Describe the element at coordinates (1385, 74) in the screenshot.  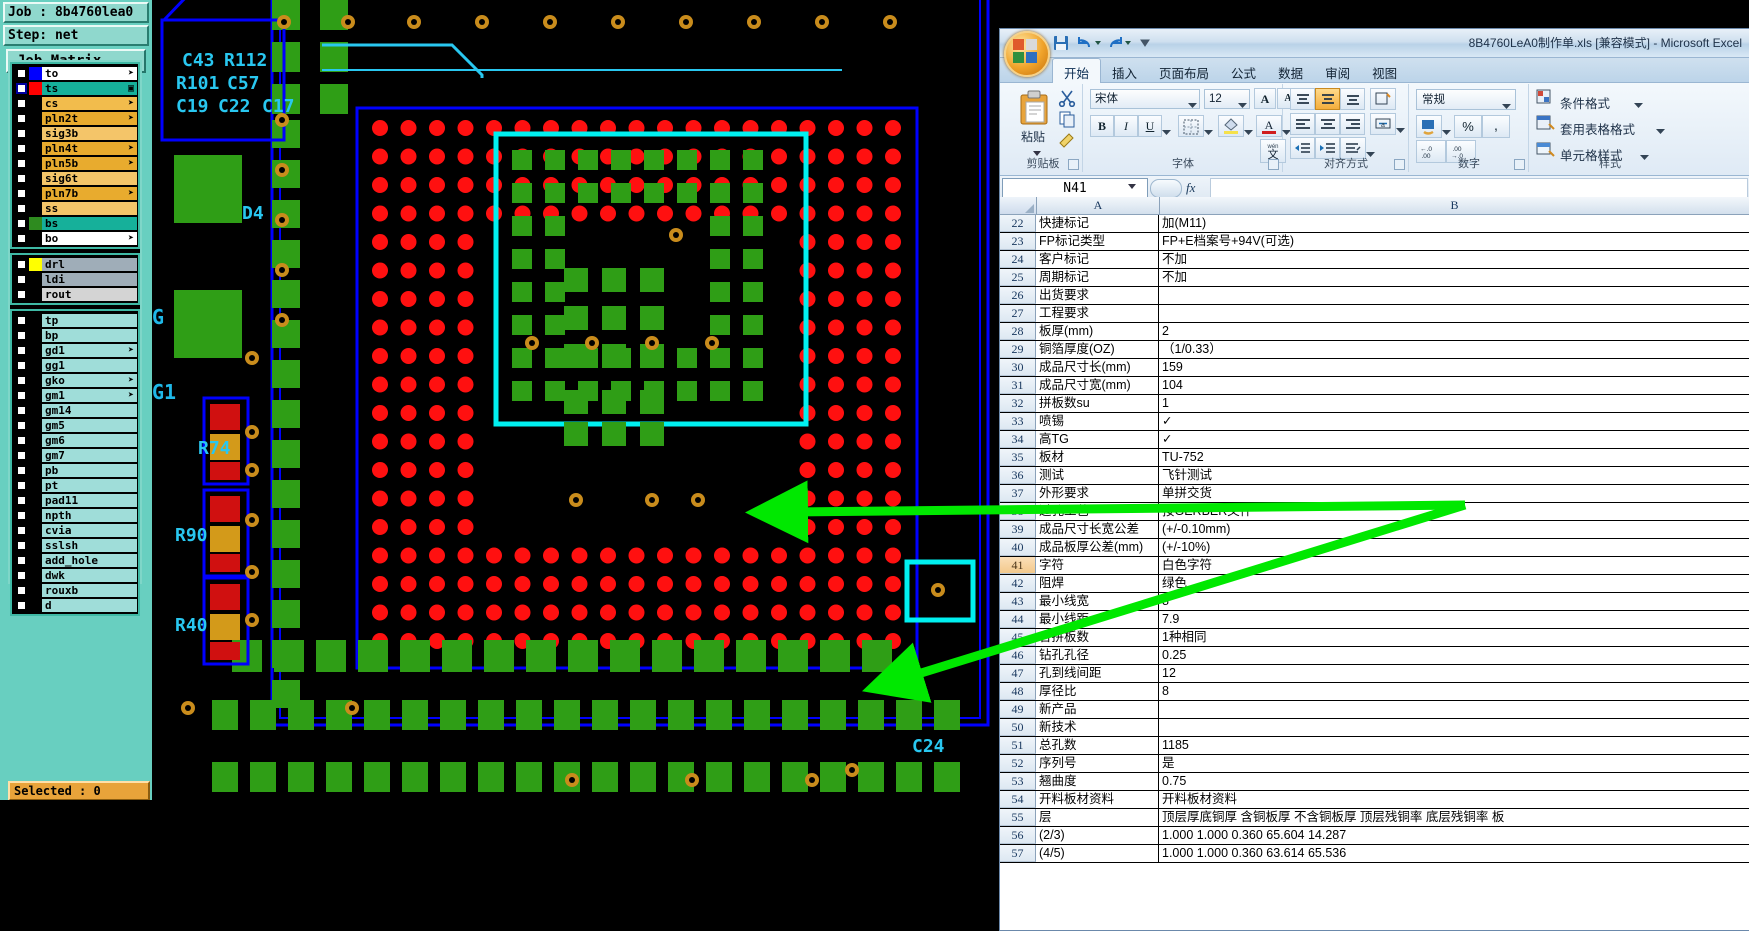
I see `ribbon-tab: 视图` at that location.